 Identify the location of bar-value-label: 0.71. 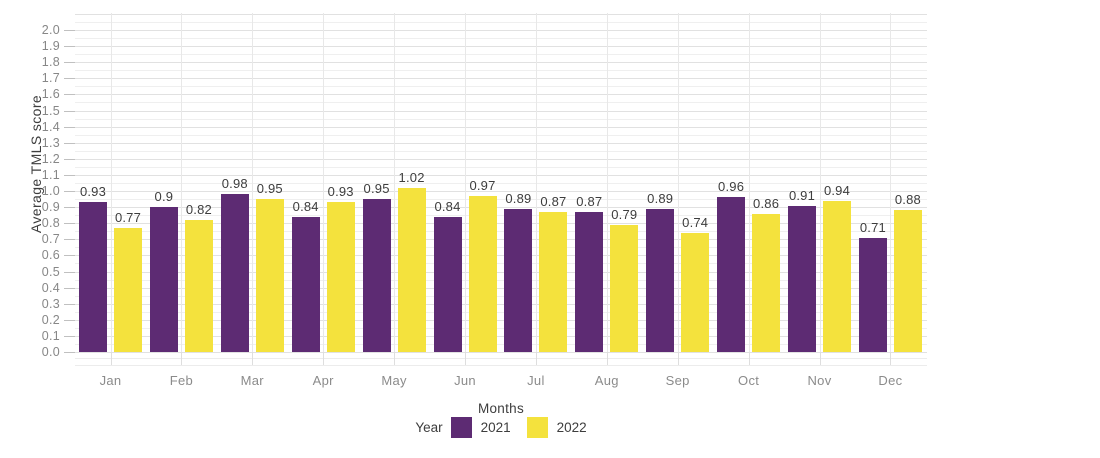
(872, 227).